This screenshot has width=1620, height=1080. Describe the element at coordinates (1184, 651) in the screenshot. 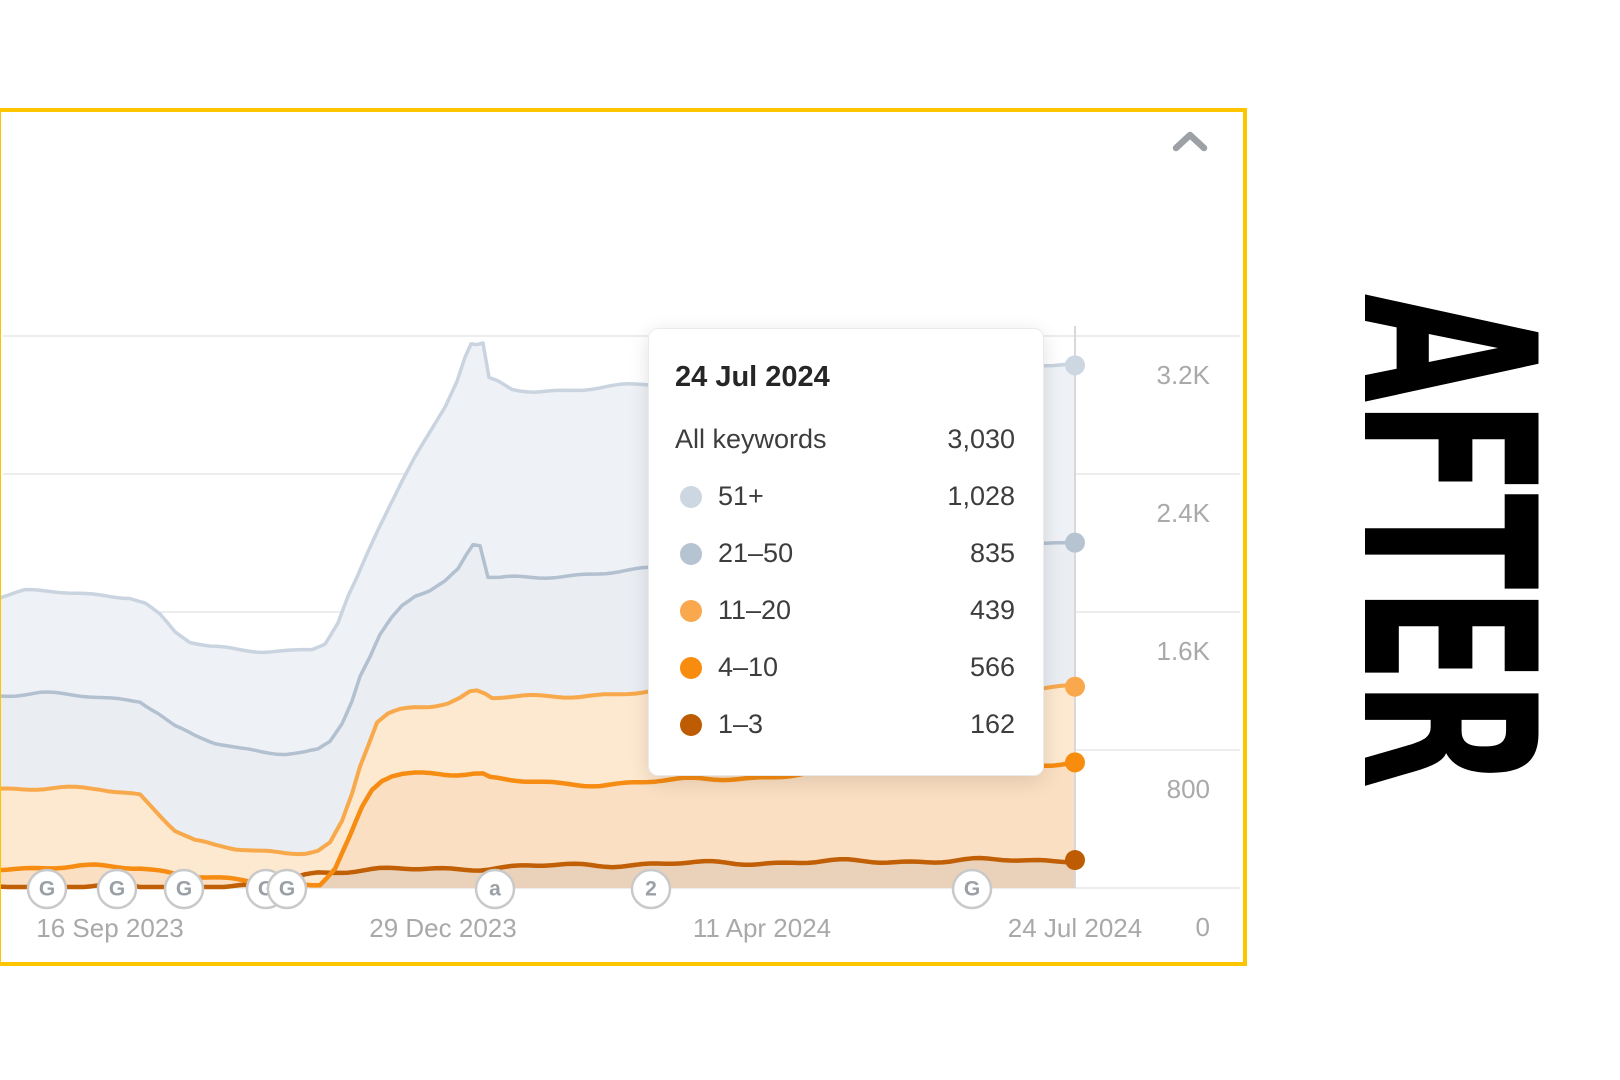

I see `y-axis-label: 1.6K` at that location.